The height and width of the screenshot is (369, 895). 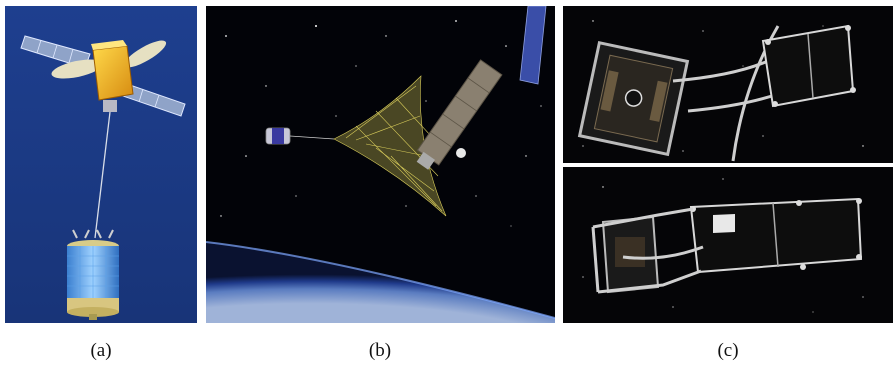 I want to click on starfield-c-top, so click(x=723, y=86).